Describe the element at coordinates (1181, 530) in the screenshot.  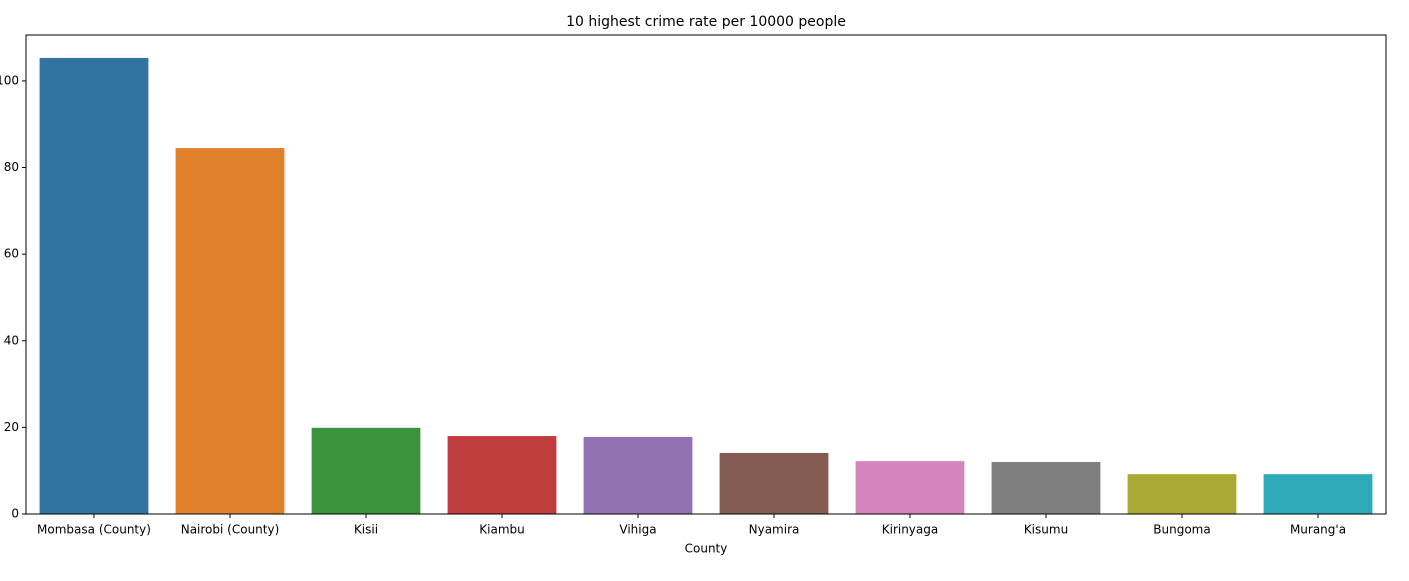
I see `x-tick-label: Bungoma` at that location.